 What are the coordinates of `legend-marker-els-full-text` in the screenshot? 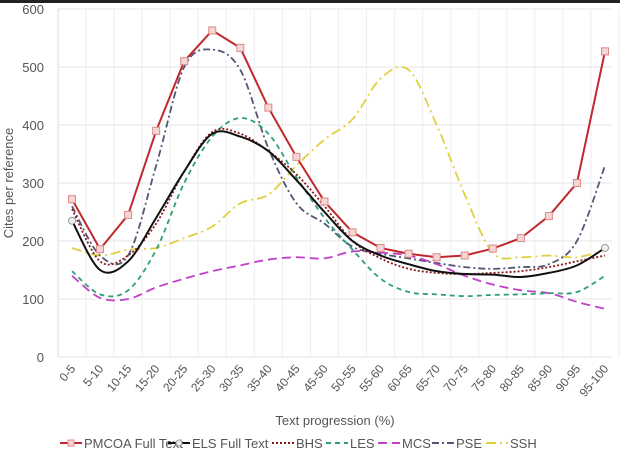 It's located at (179, 443).